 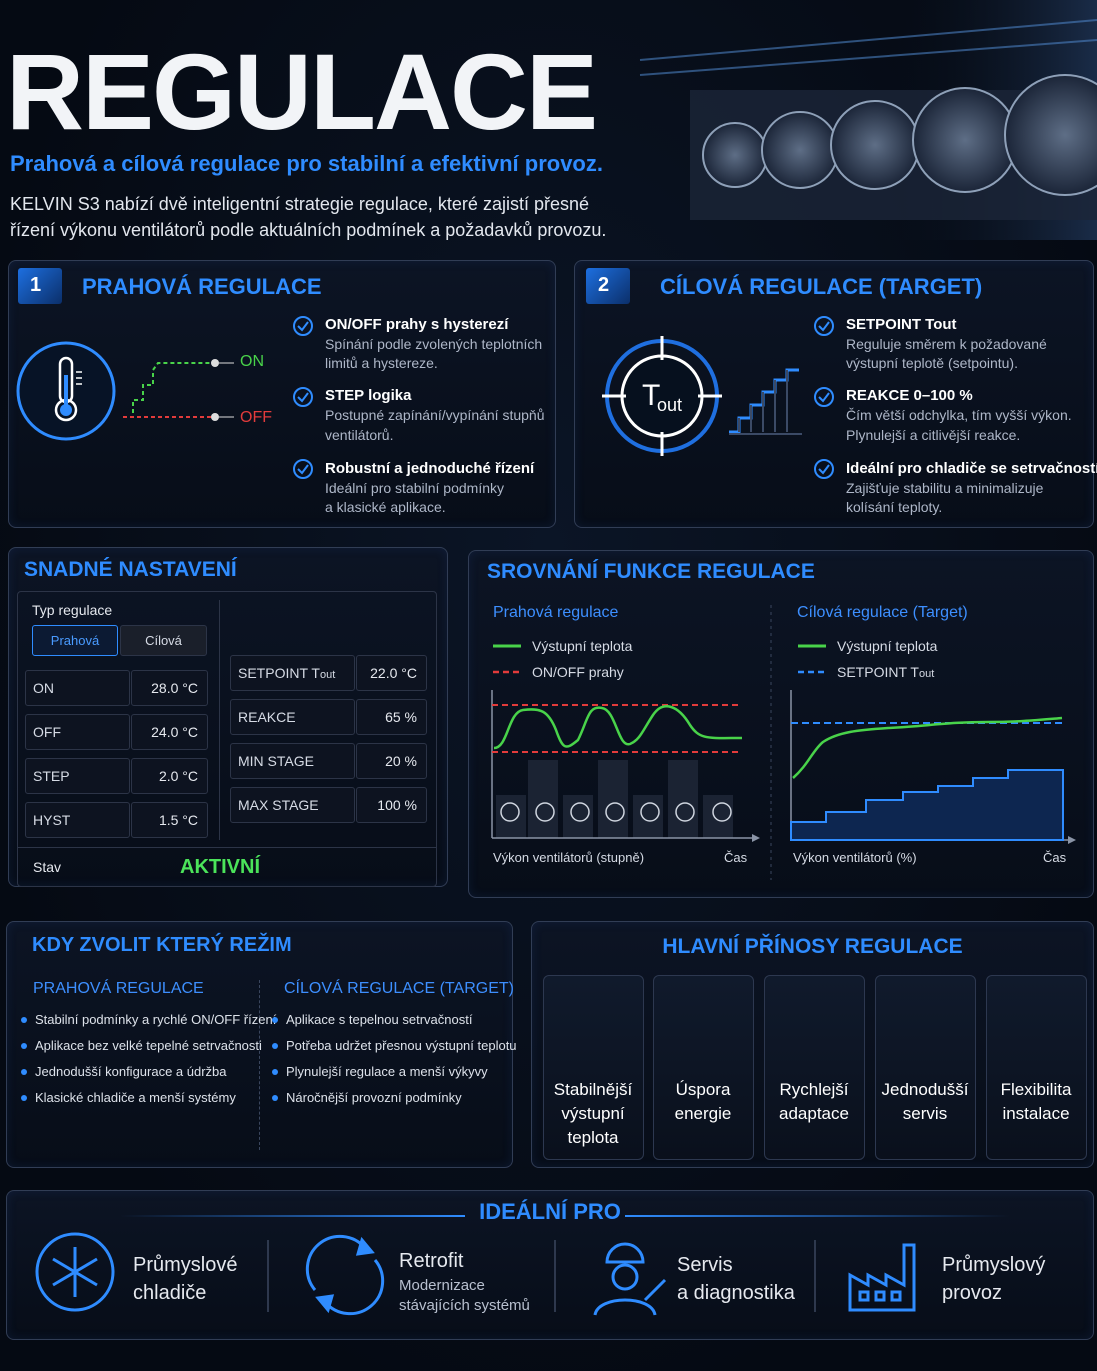 I want to click on chart-title: Prahová regulace, so click(x=556, y=612).